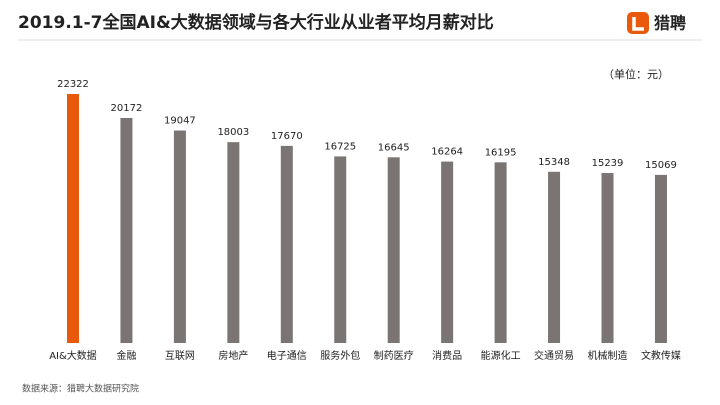 Image resolution: width=720 pixels, height=405 pixels. What do you see at coordinates (287, 136) in the screenshot?
I see `value-label: 17670` at bounding box center [287, 136].